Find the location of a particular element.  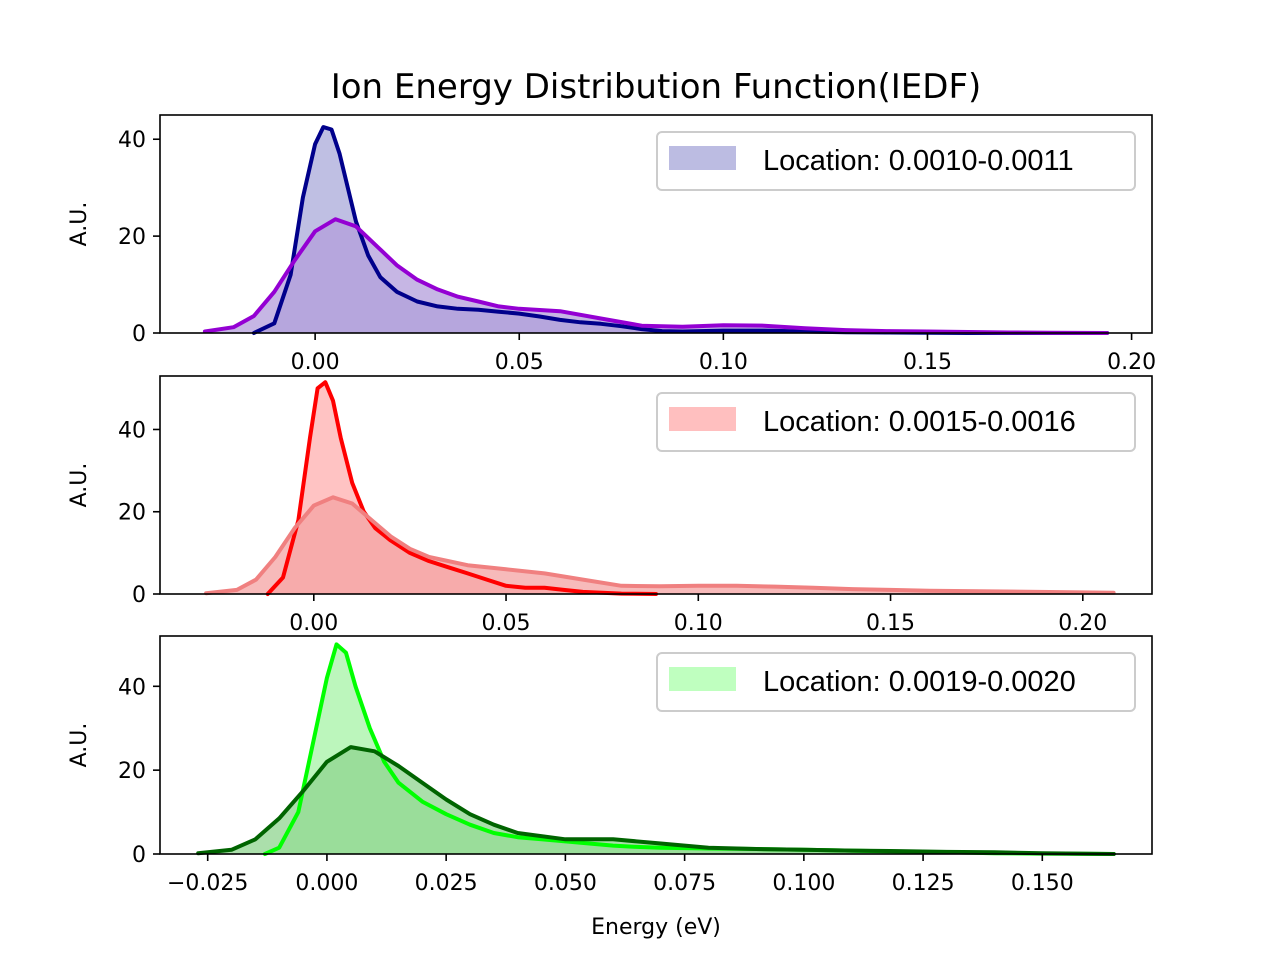

panel-1-xtick-label: 0.05 is located at coordinates (519, 362).